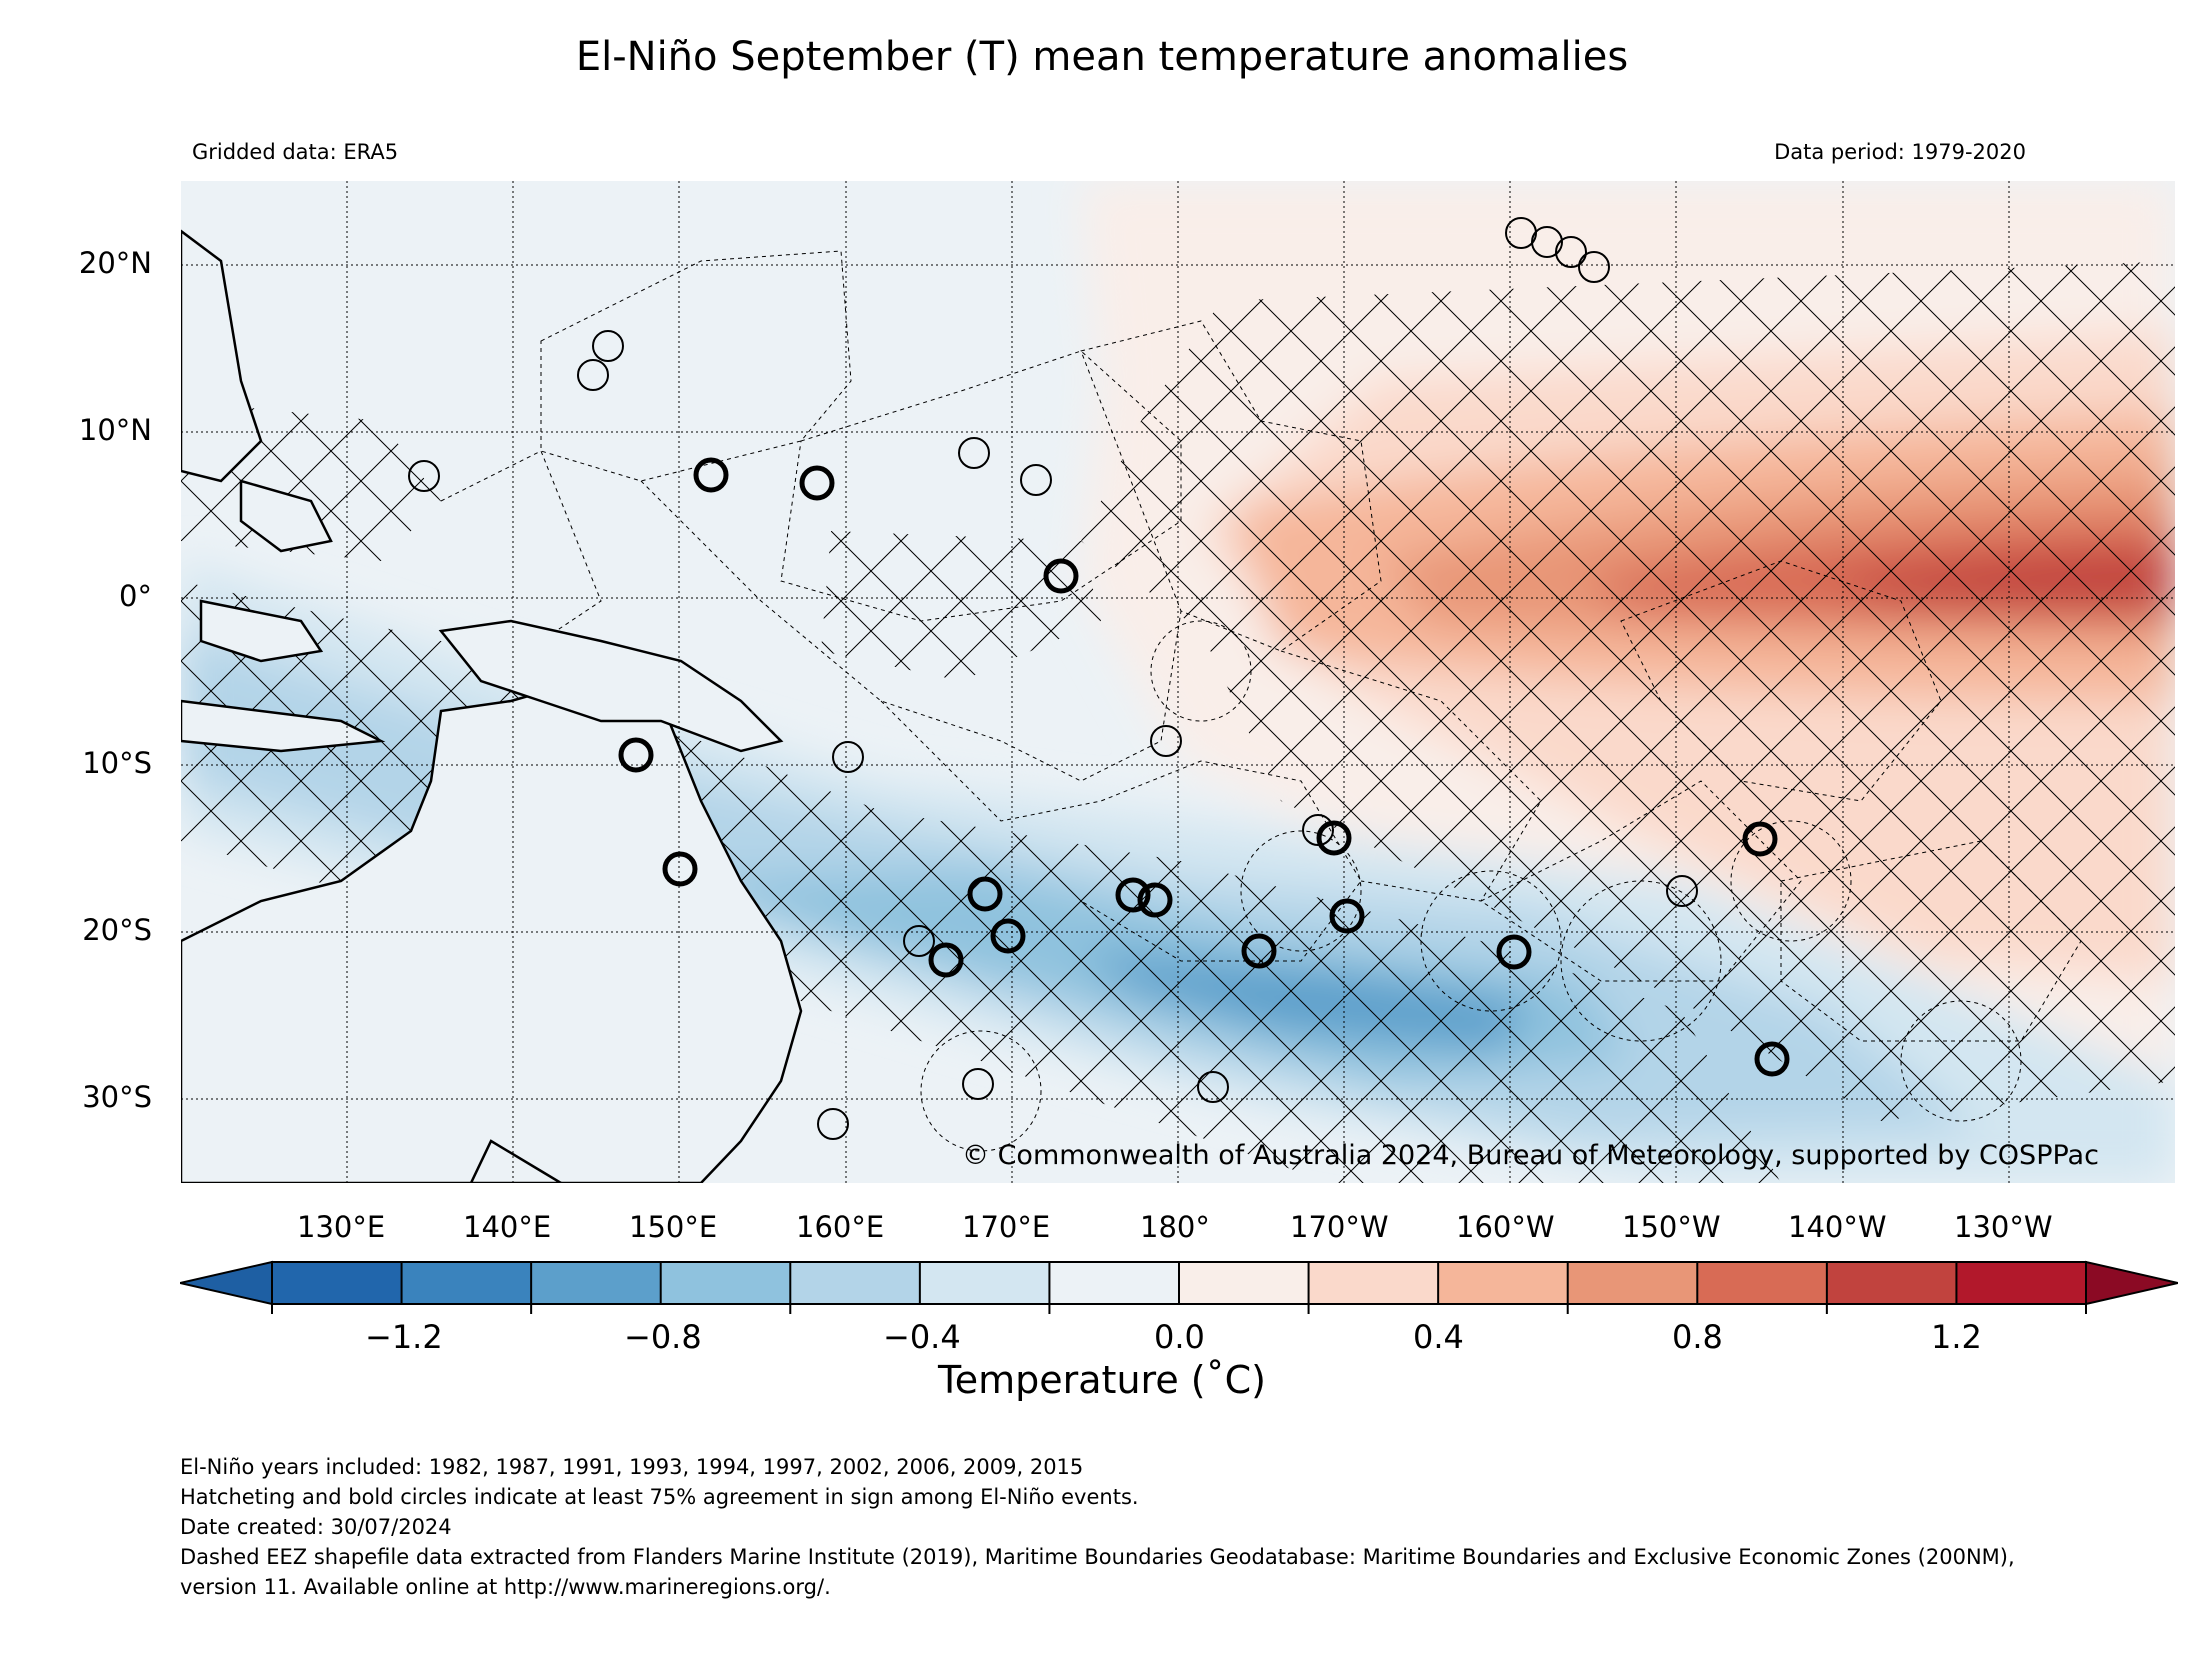  I want to click on colorbar-tick-label: 0.8, so click(1697, 1337).